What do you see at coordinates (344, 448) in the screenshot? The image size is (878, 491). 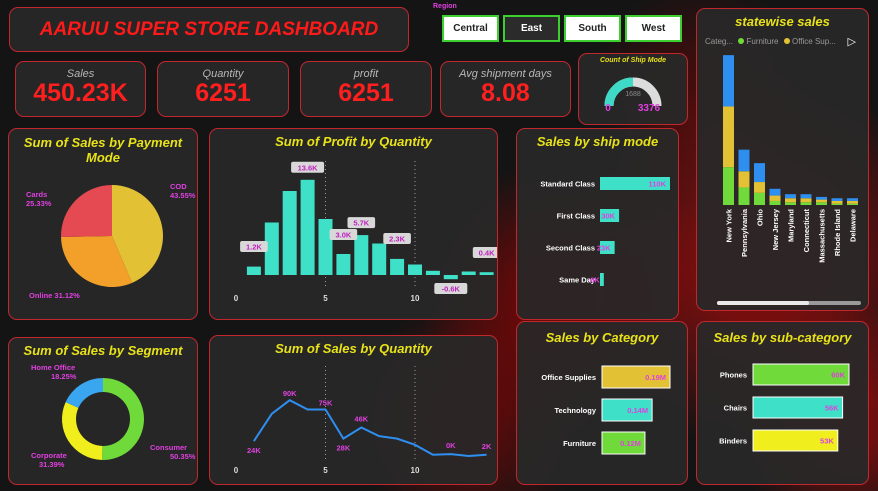 I see `data-label: 28K` at bounding box center [344, 448].